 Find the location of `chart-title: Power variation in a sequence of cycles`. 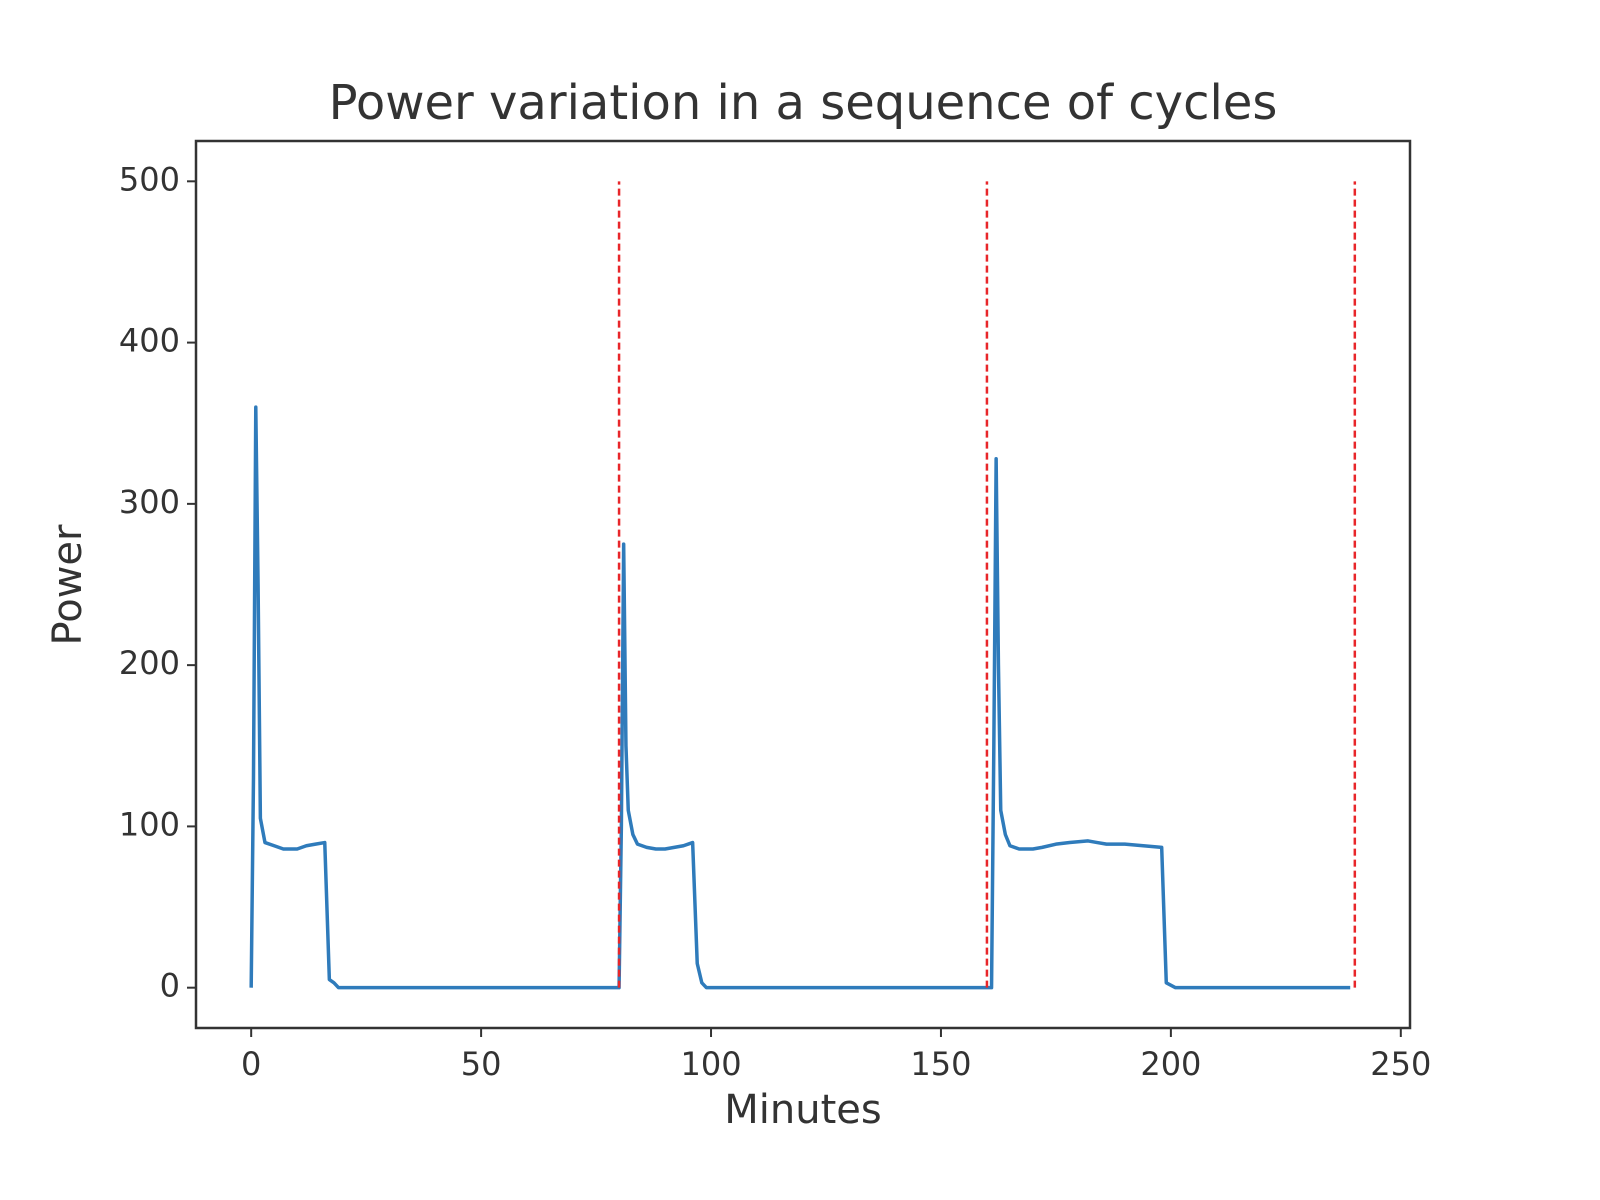

chart-title: Power variation in a sequence of cycles is located at coordinates (803, 103).